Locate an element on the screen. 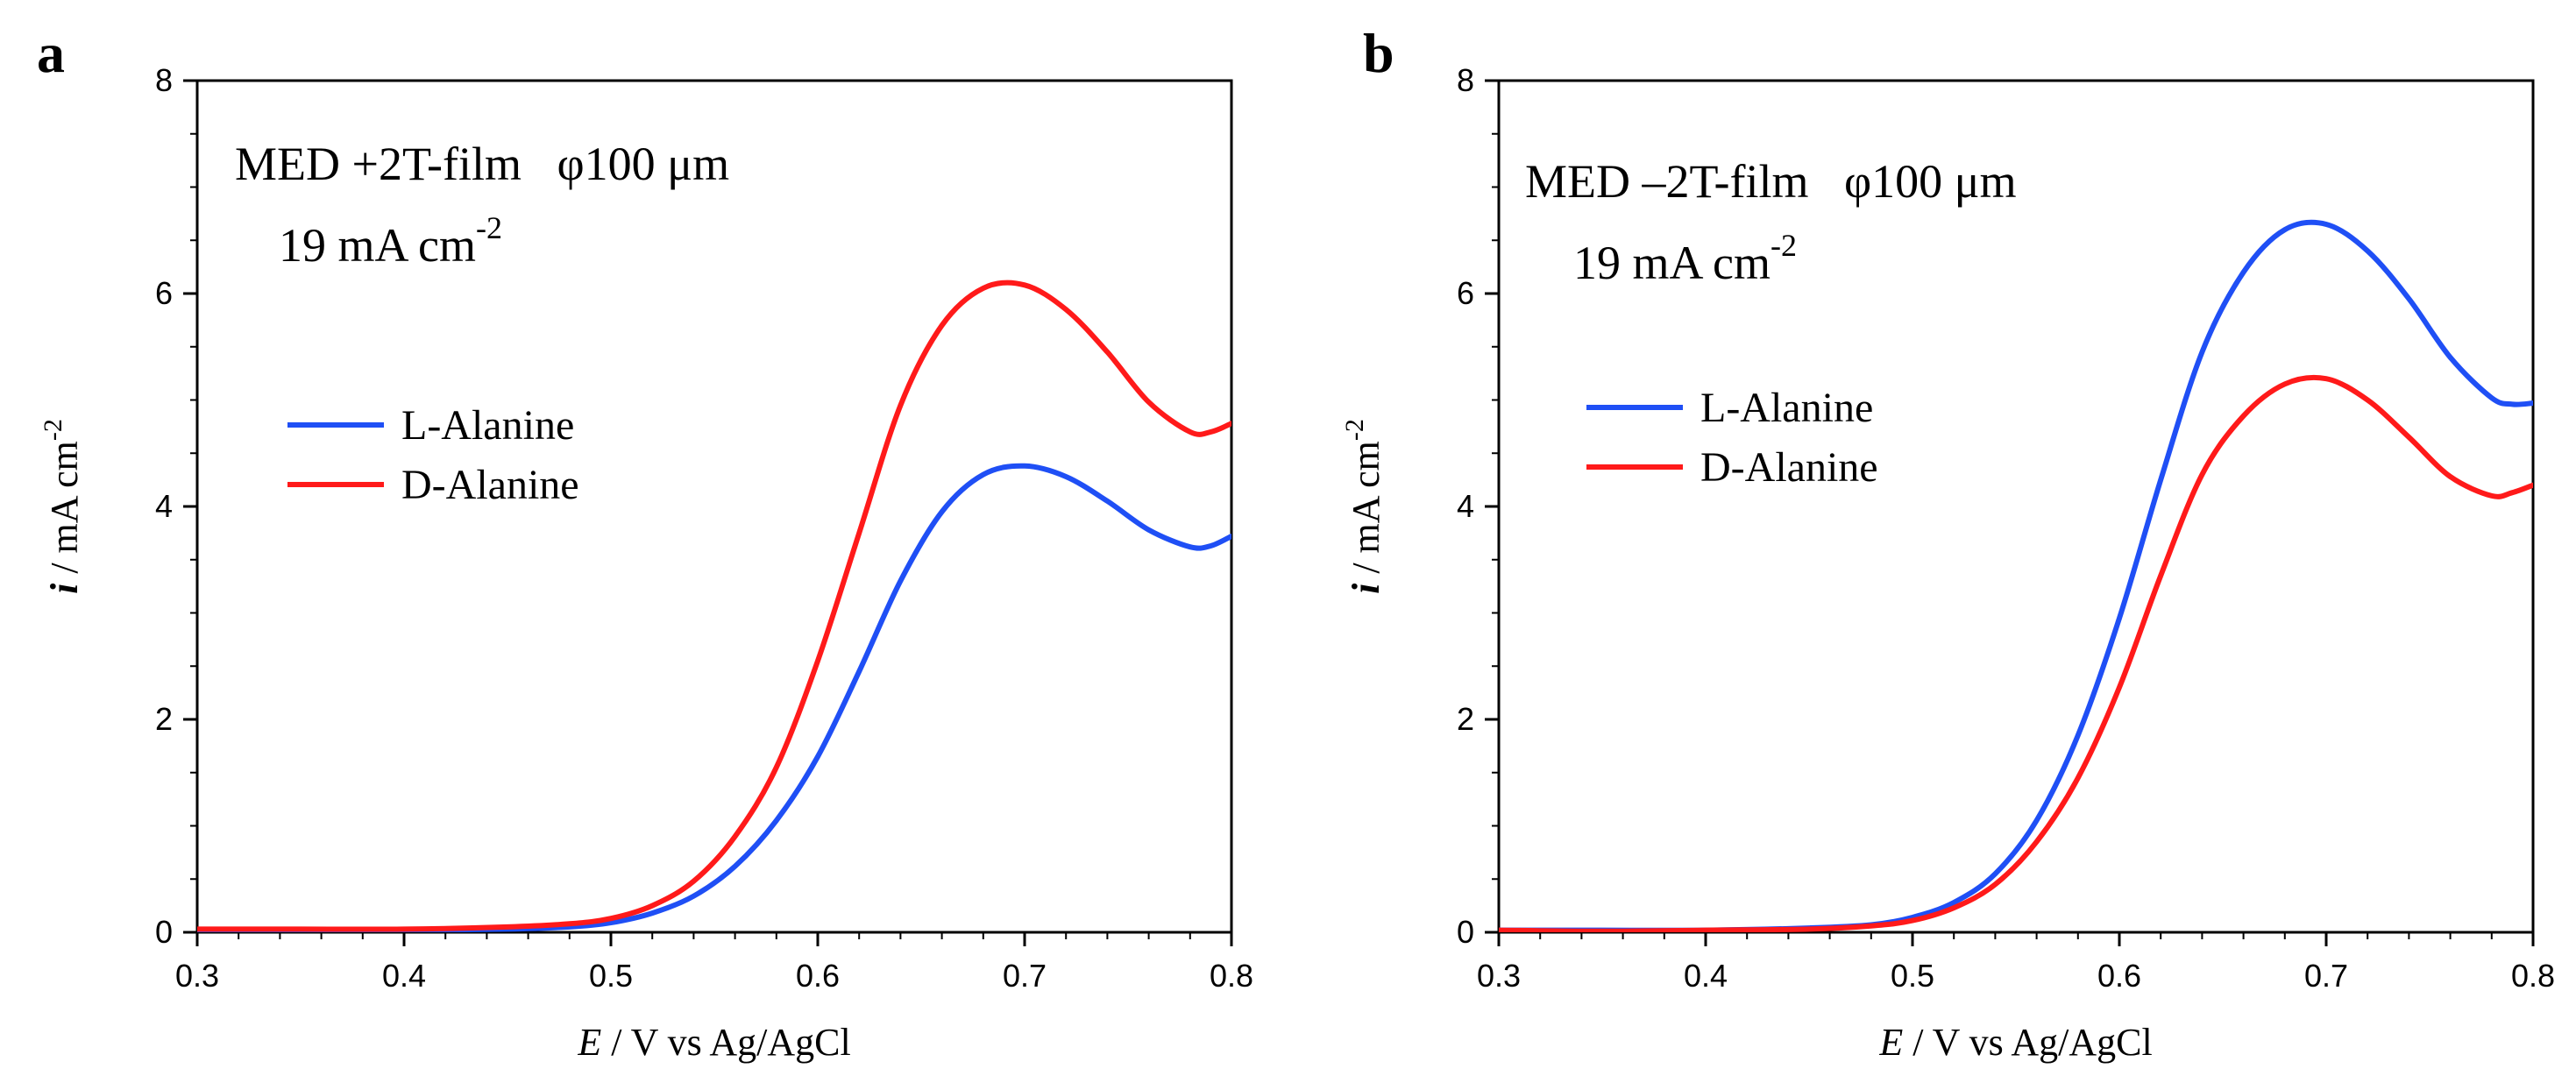  panel-label: a is located at coordinates (51, 53).